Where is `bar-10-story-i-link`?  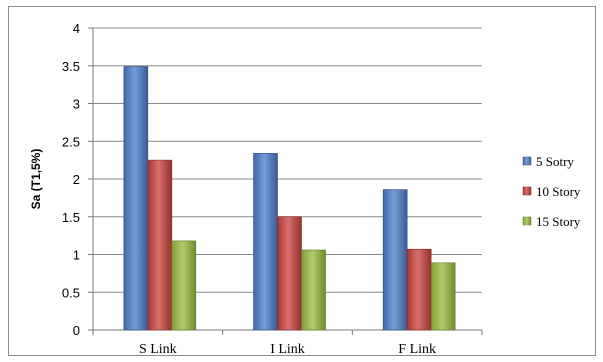 bar-10-story-i-link is located at coordinates (289, 273).